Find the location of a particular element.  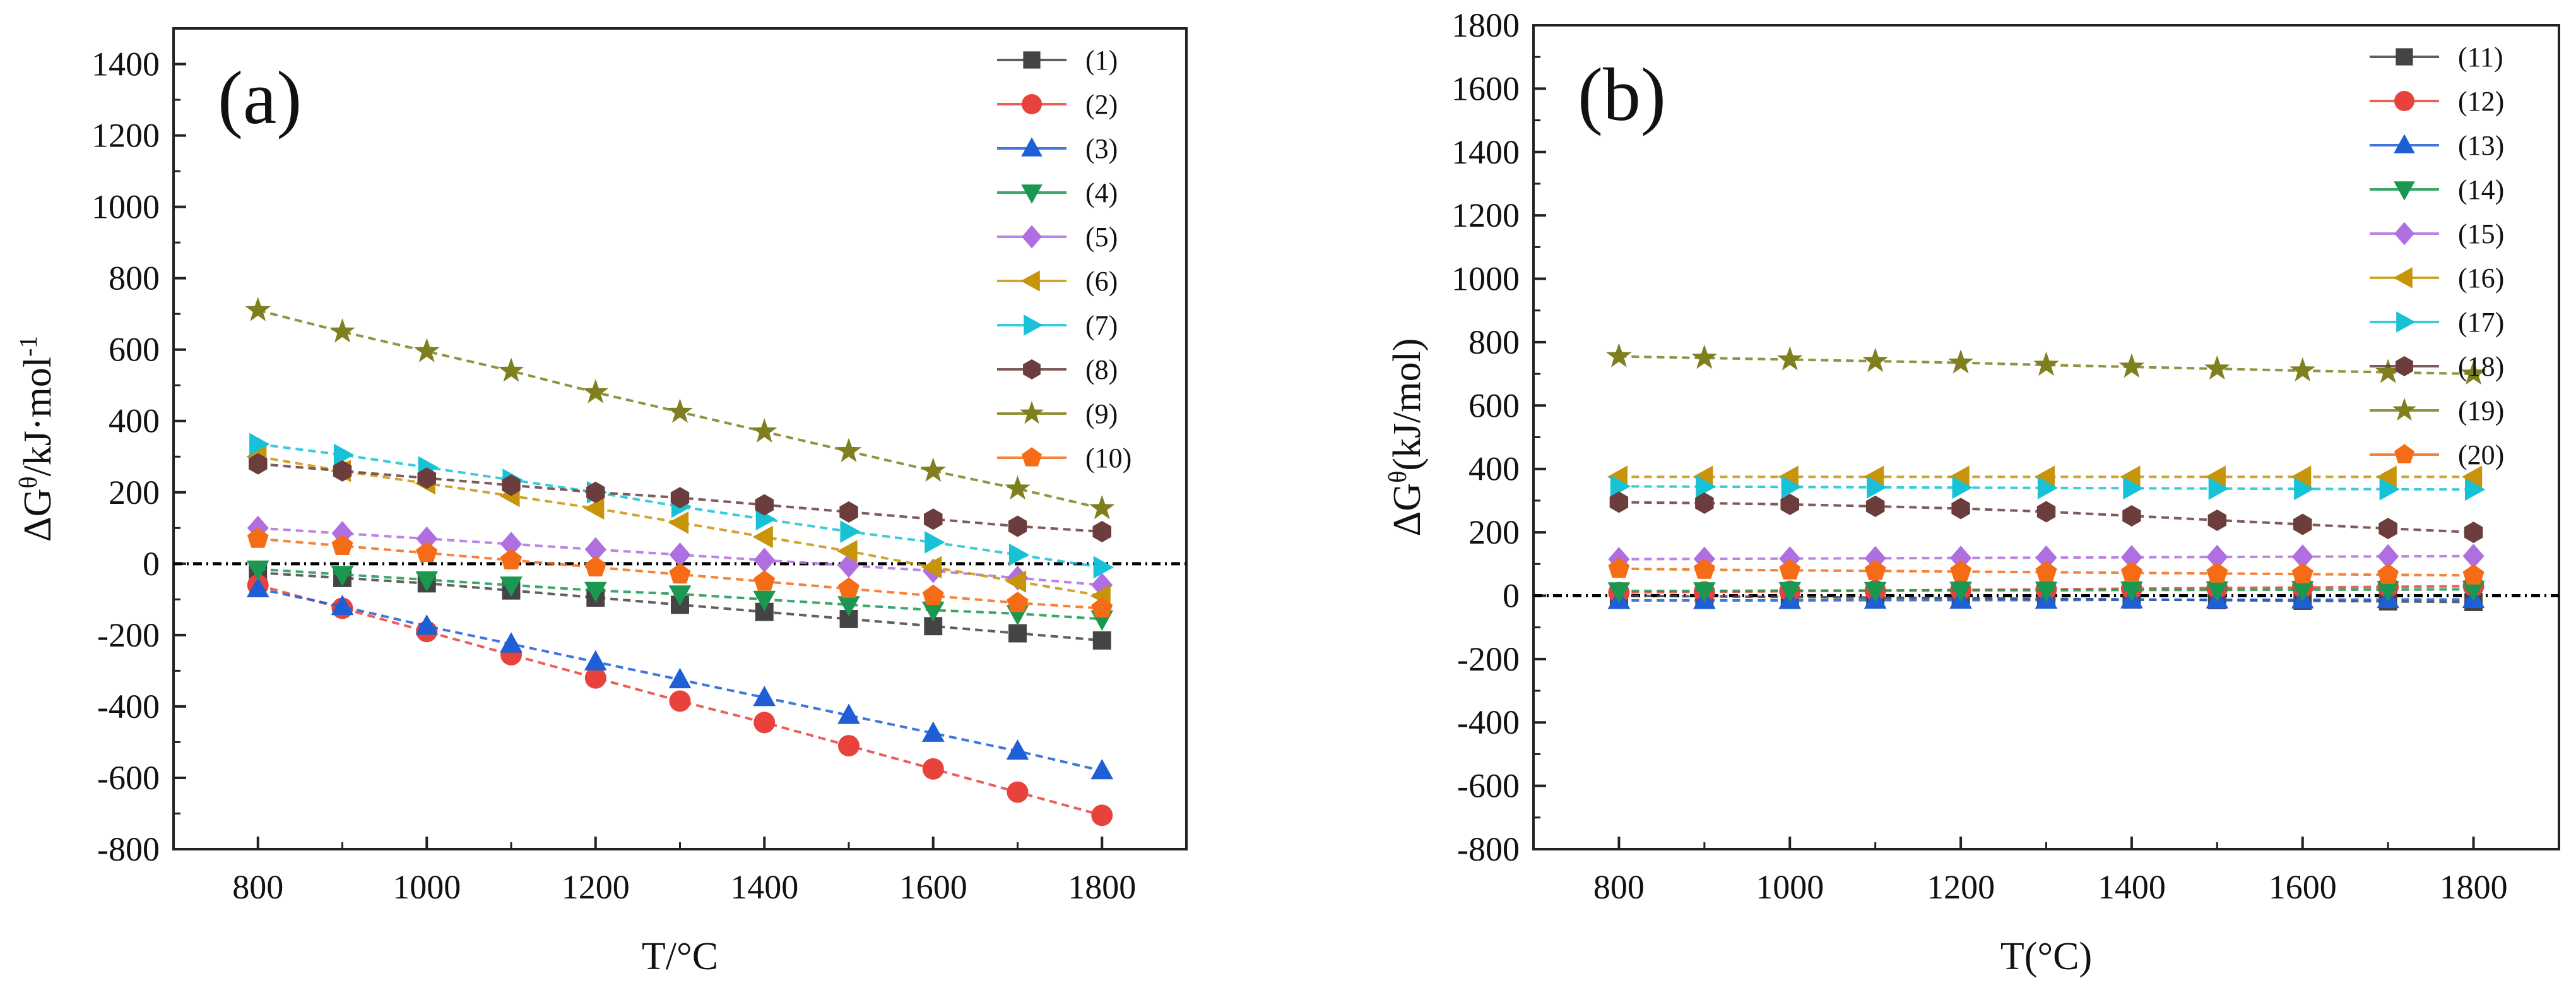

legend-label: (19) is located at coordinates (2481, 410).